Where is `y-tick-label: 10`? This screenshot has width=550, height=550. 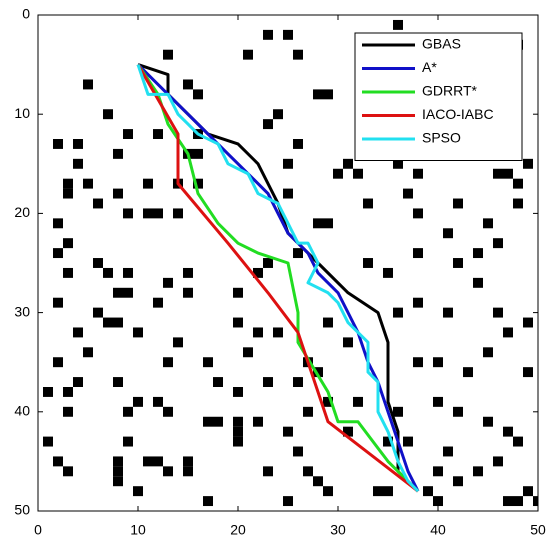 y-tick-label: 10 is located at coordinates (22, 113).